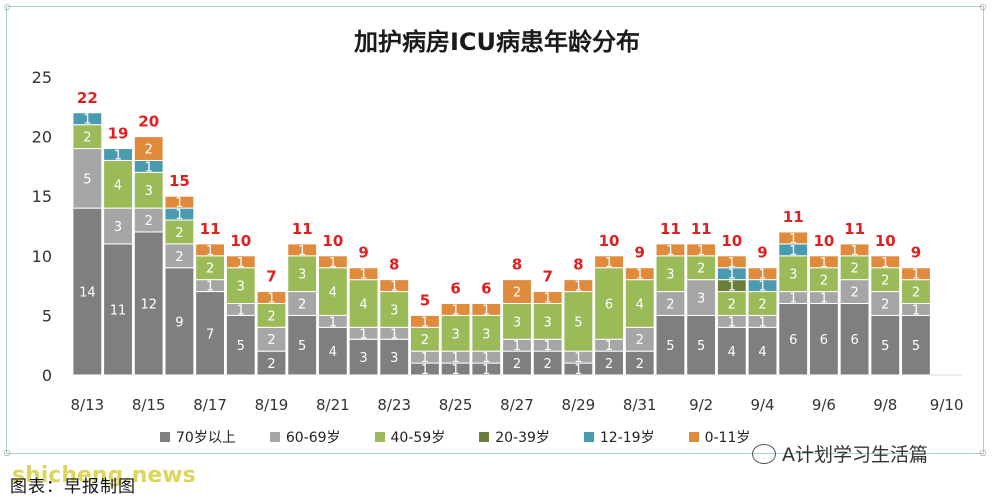 This screenshot has height=498, width=994. What do you see at coordinates (517, 405) in the screenshot?
I see `x-tick-label: 8/27` at bounding box center [517, 405].